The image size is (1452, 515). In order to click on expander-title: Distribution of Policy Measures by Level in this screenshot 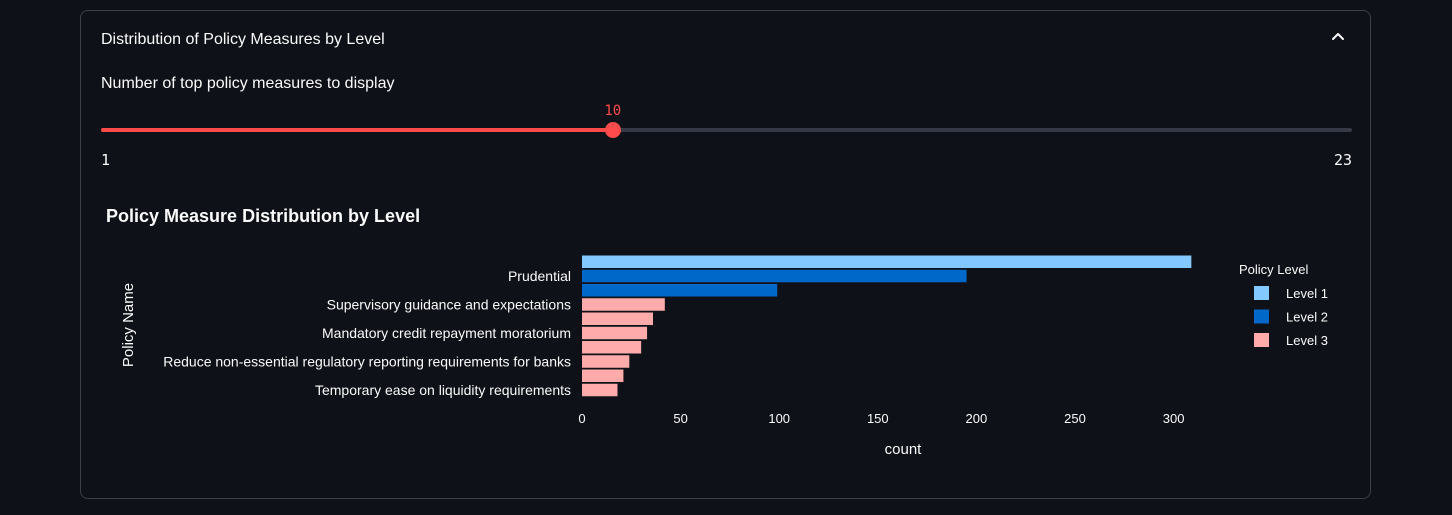, I will do `click(243, 39)`.